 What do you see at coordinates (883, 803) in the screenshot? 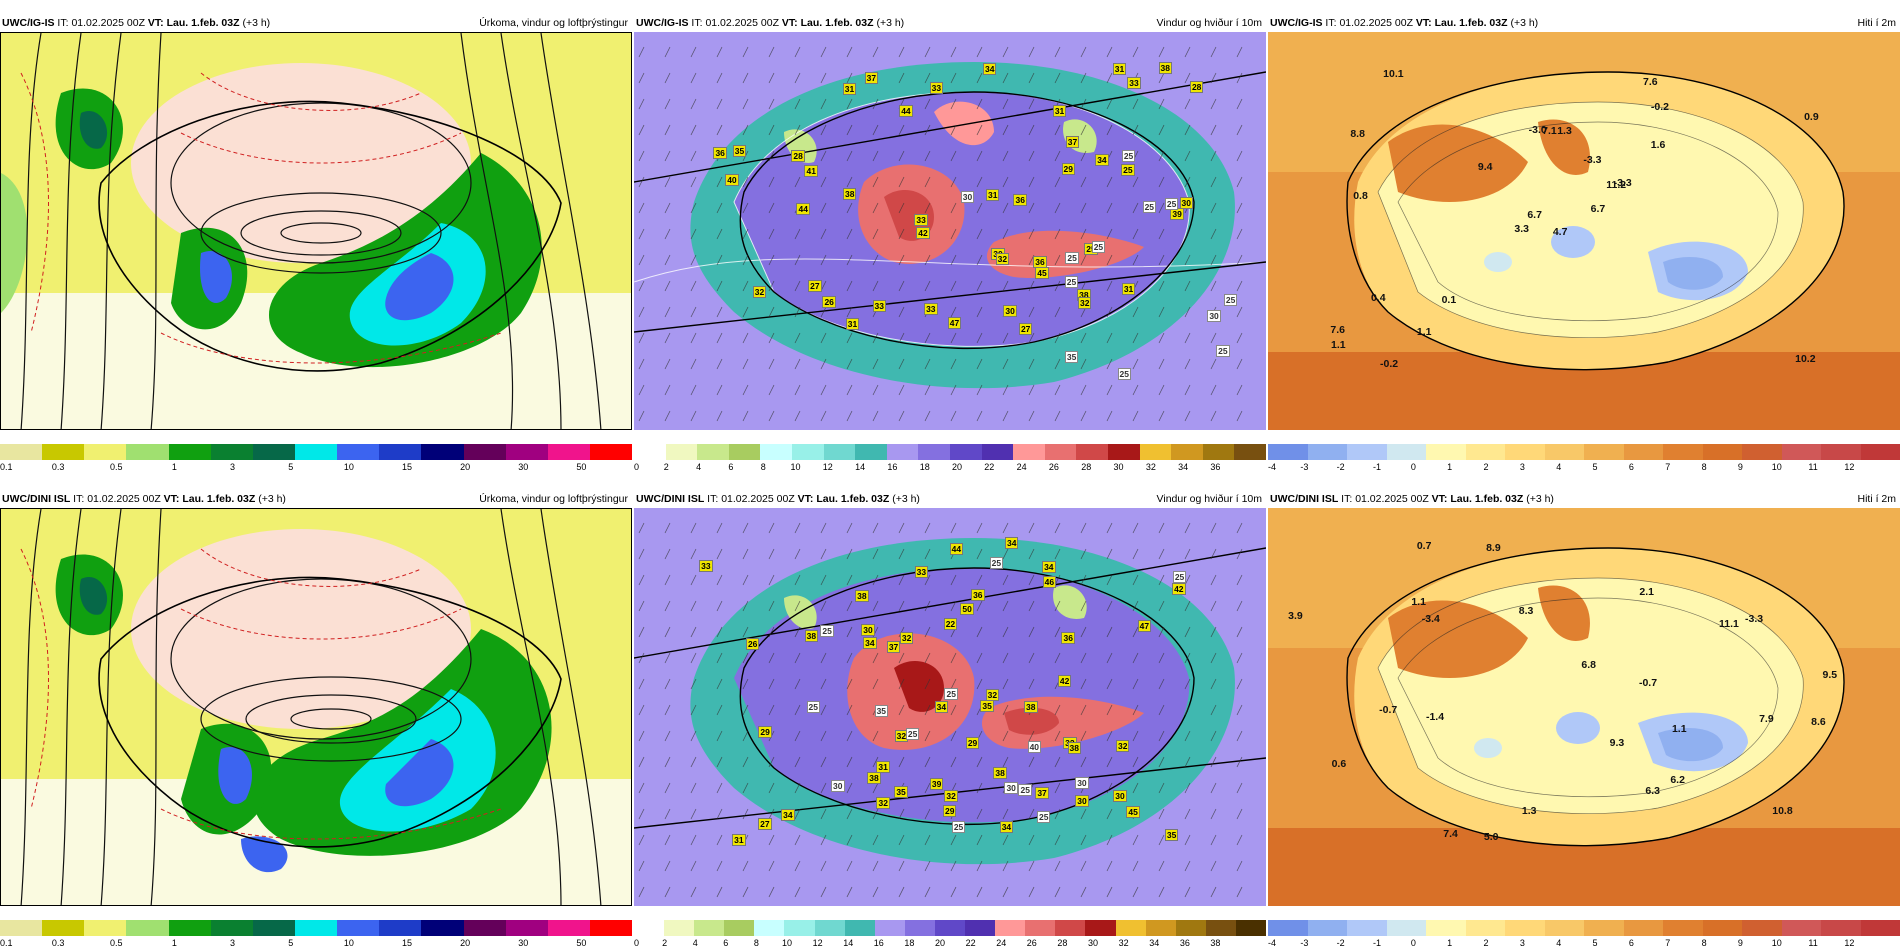
I see `gust-label: 32` at bounding box center [883, 803].